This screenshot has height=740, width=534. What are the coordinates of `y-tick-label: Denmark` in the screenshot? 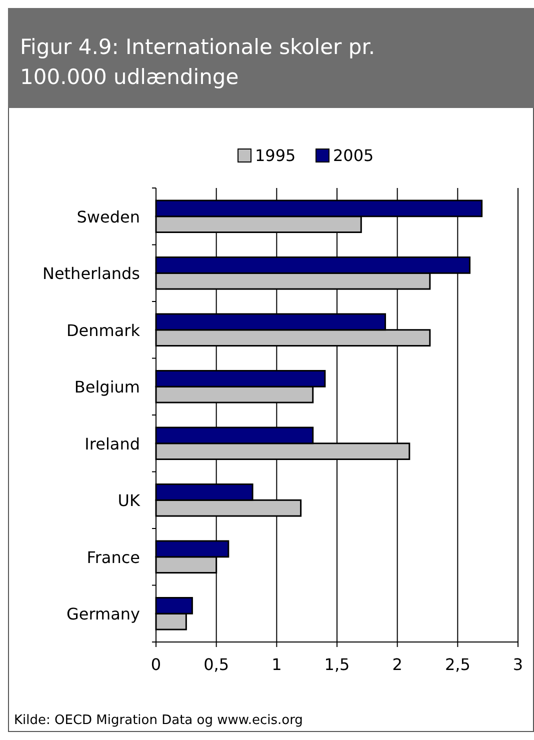 It's located at (103, 330).